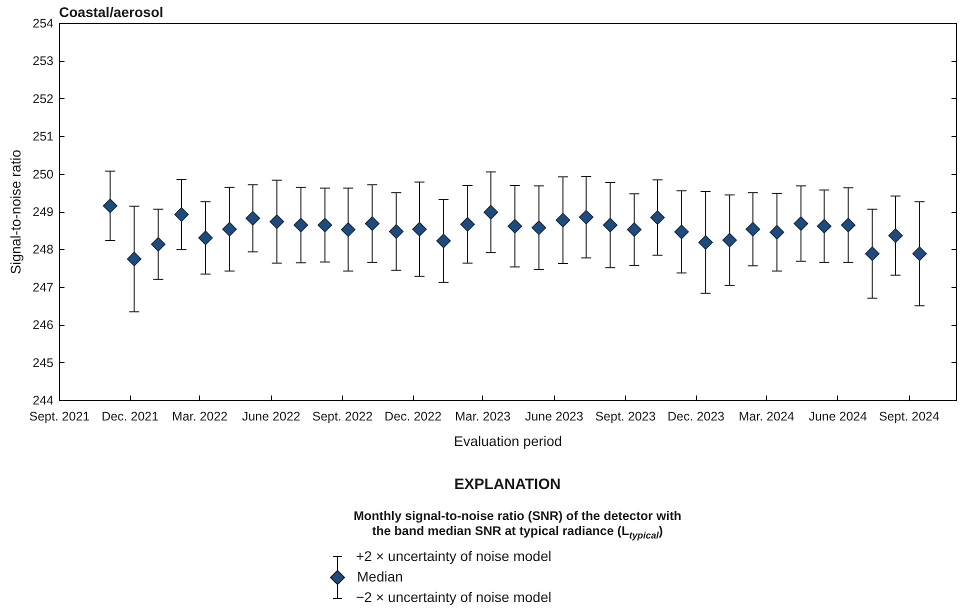 Image resolution: width=962 pixels, height=608 pixels. Describe the element at coordinates (271, 417) in the screenshot. I see `x-tick-label: June 2022` at that location.